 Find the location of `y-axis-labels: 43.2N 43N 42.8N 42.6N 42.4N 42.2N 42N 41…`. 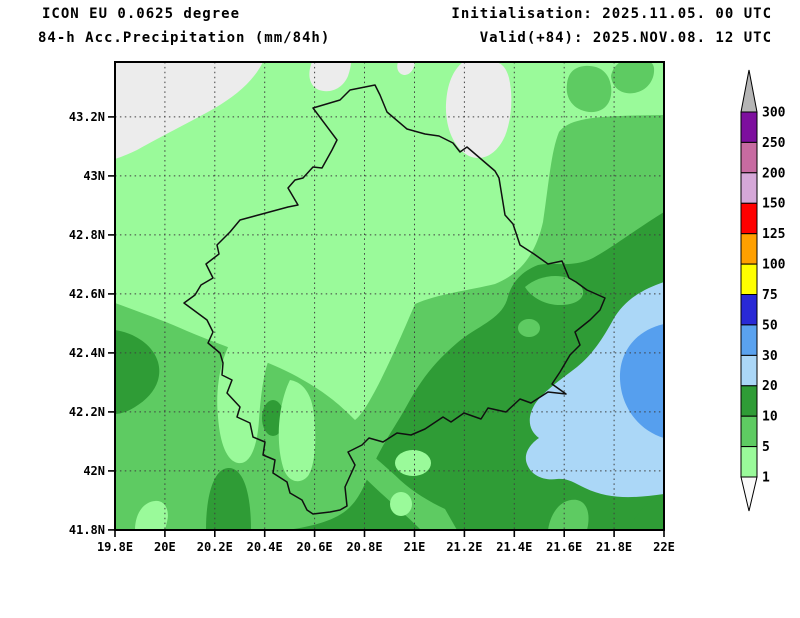

y-axis-labels: 43.2N 43N 42.8N 42.6N 42.4N 42.2N 42N 41… is located at coordinates (87, 323).